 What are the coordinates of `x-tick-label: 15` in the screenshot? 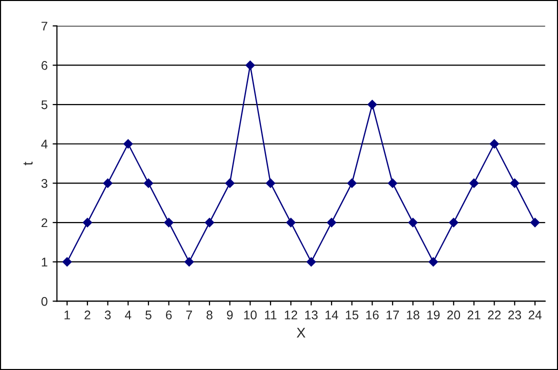 It's located at (352, 315).